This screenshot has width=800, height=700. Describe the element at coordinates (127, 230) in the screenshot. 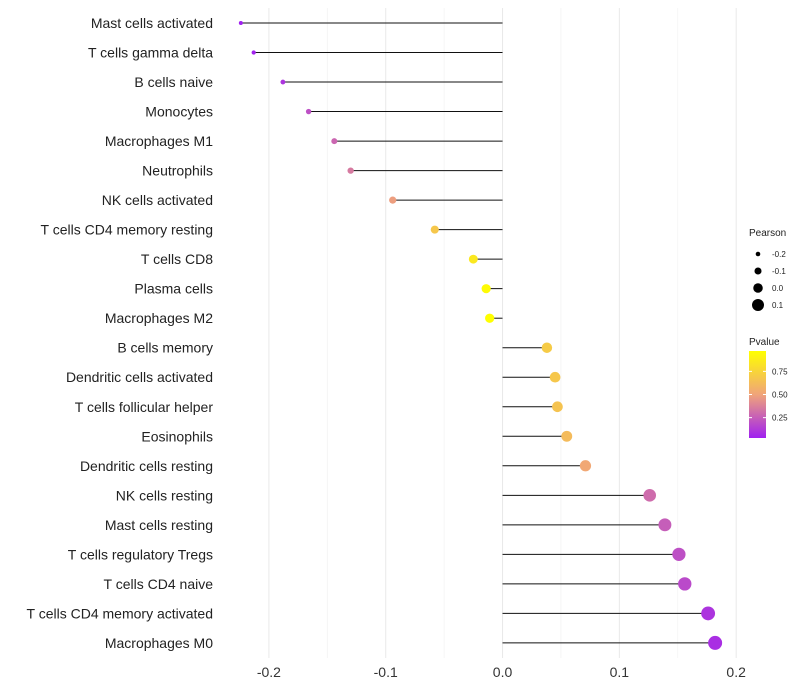

I see `category-label: T cells CD4 memory resting` at that location.